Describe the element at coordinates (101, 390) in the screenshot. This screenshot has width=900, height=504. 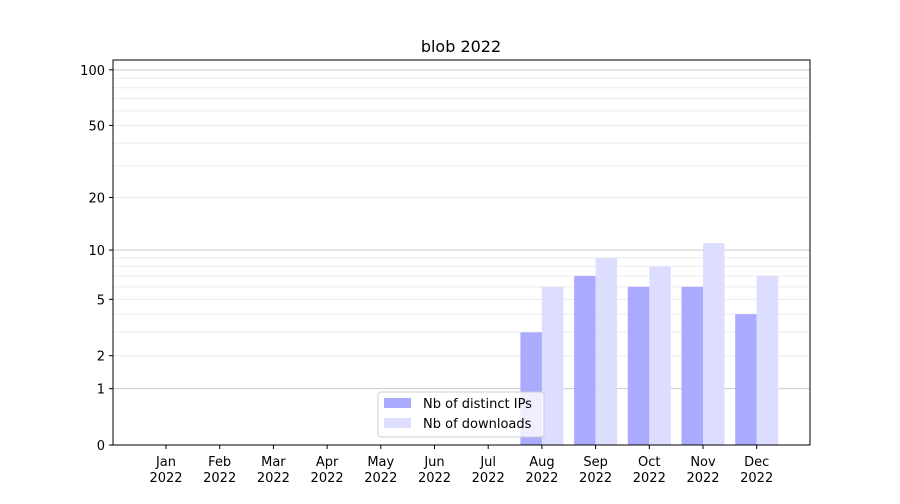
I see `y-tick-label: 1` at that location.